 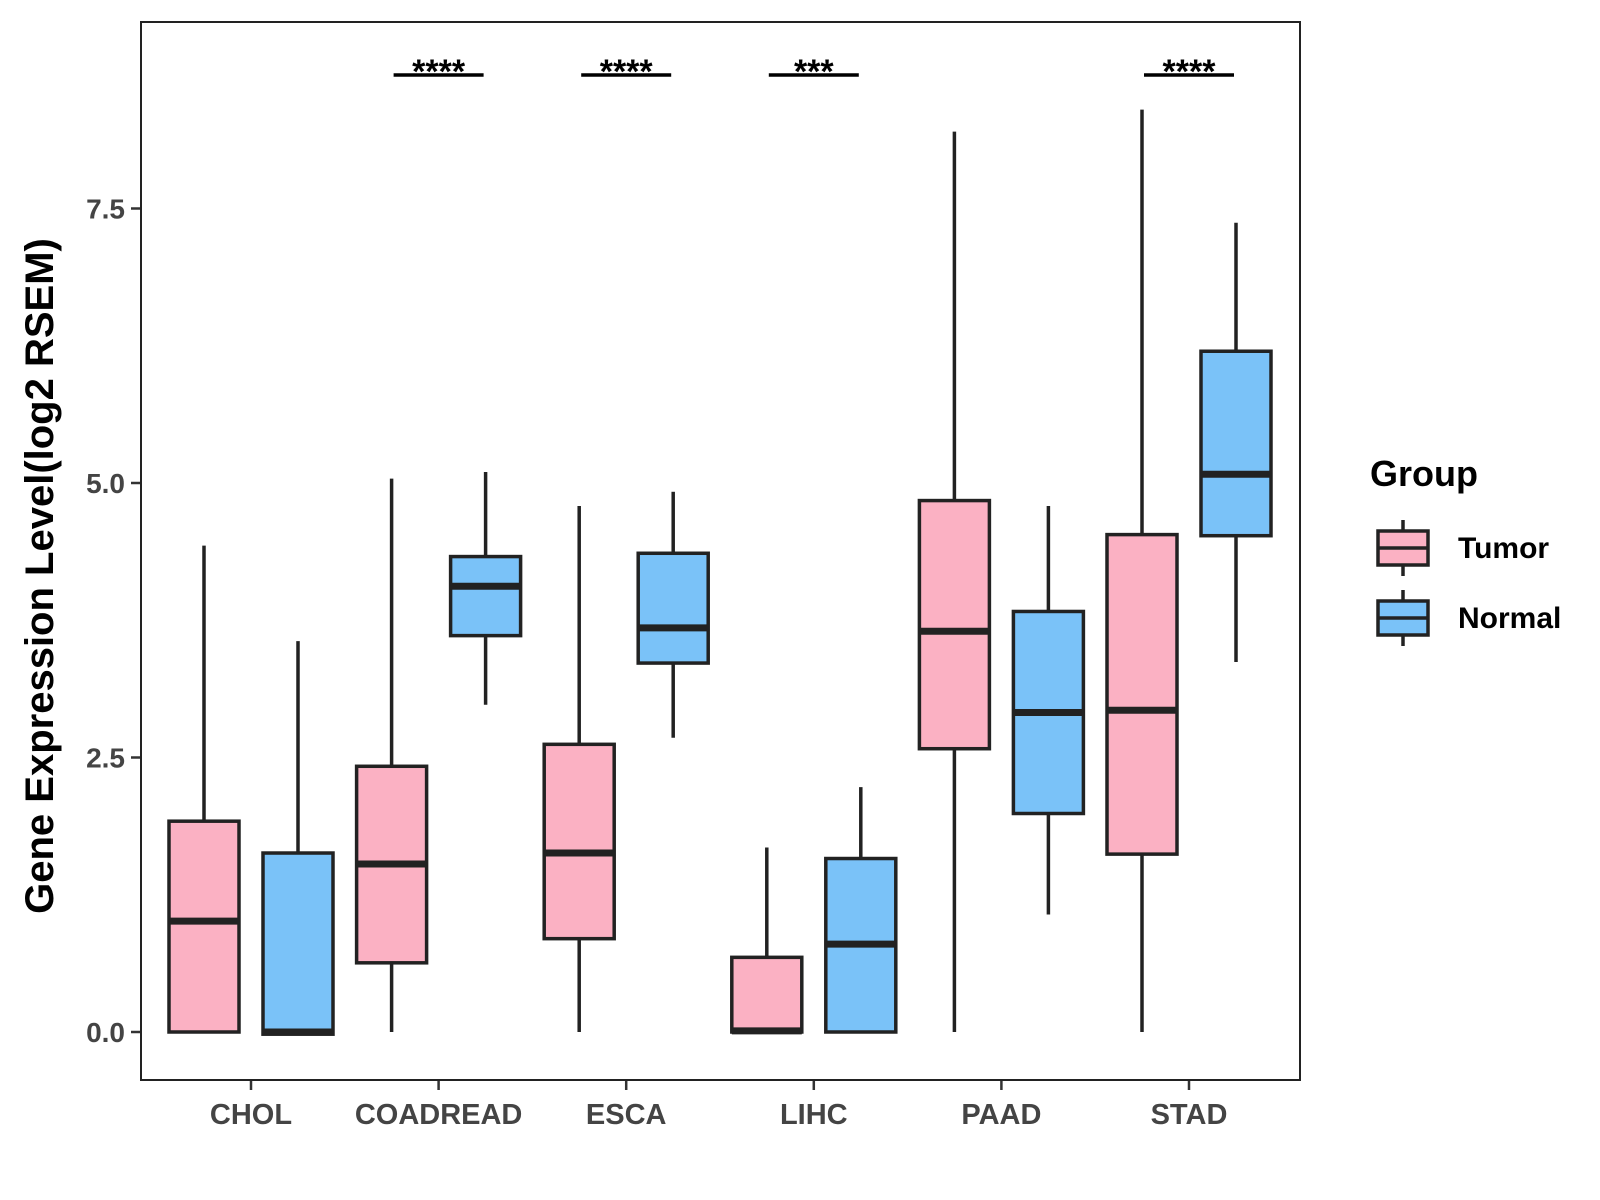 What do you see at coordinates (1189, 1115) in the screenshot?
I see `x-tick-label: STAD` at bounding box center [1189, 1115].